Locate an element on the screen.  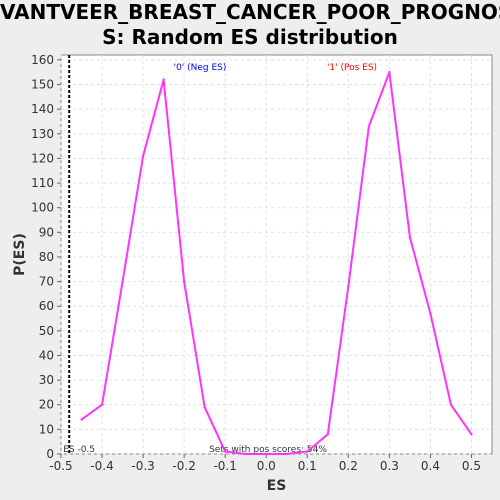
y-tick-label: 80 is located at coordinates (46, 257).